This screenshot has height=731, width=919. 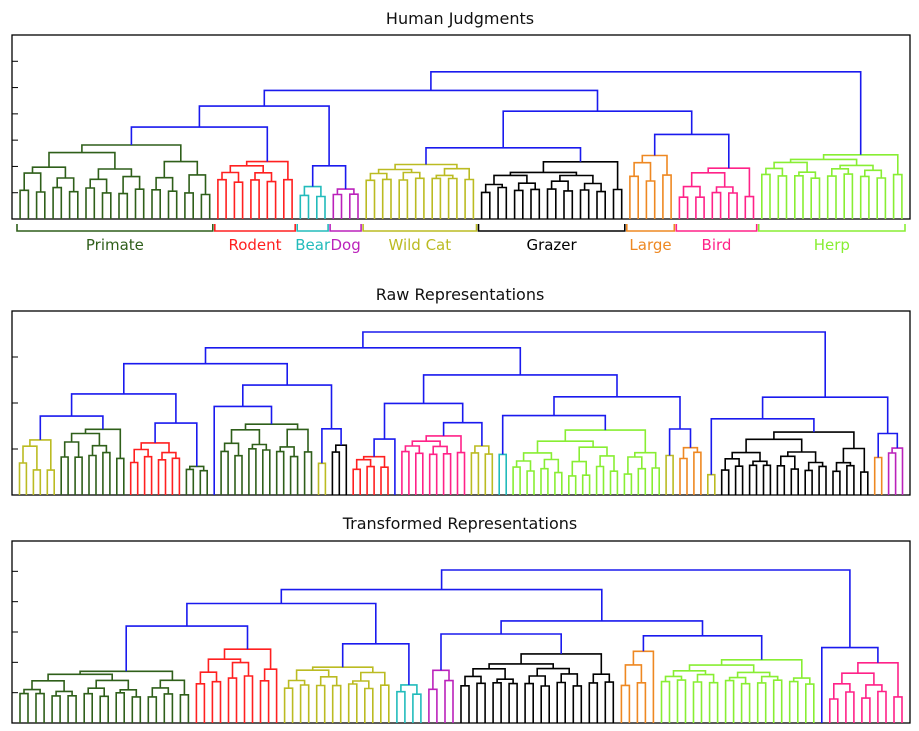 What do you see at coordinates (460, 523) in the screenshot?
I see `panel-title-transformed: Transformed Representations` at bounding box center [460, 523].